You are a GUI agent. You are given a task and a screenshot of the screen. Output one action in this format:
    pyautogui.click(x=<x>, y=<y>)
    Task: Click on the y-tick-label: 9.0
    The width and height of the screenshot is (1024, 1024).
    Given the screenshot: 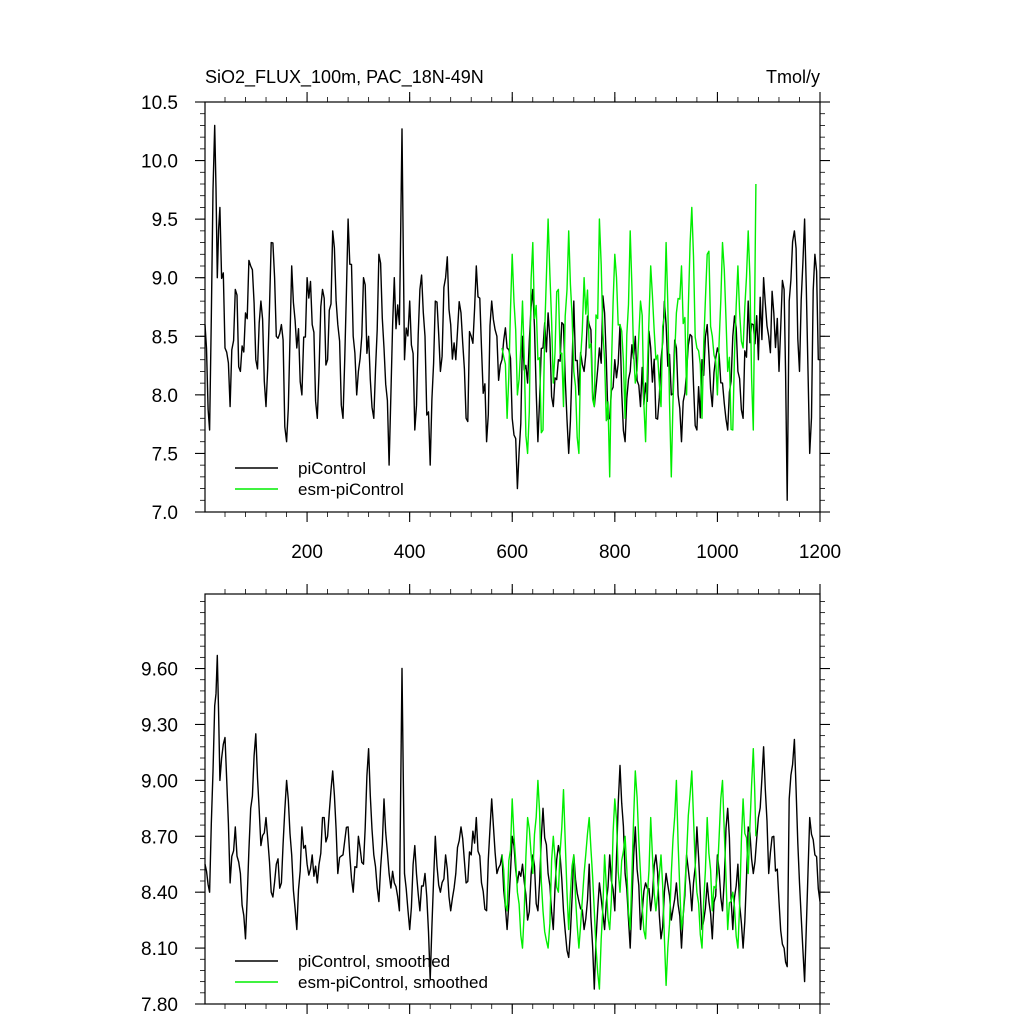 What is the action you would take?
    pyautogui.click(x=165, y=279)
    